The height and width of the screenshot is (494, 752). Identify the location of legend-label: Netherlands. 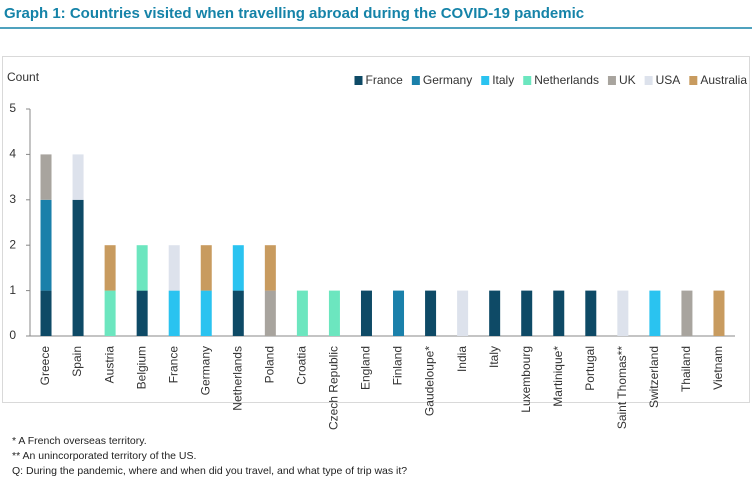
(566, 80).